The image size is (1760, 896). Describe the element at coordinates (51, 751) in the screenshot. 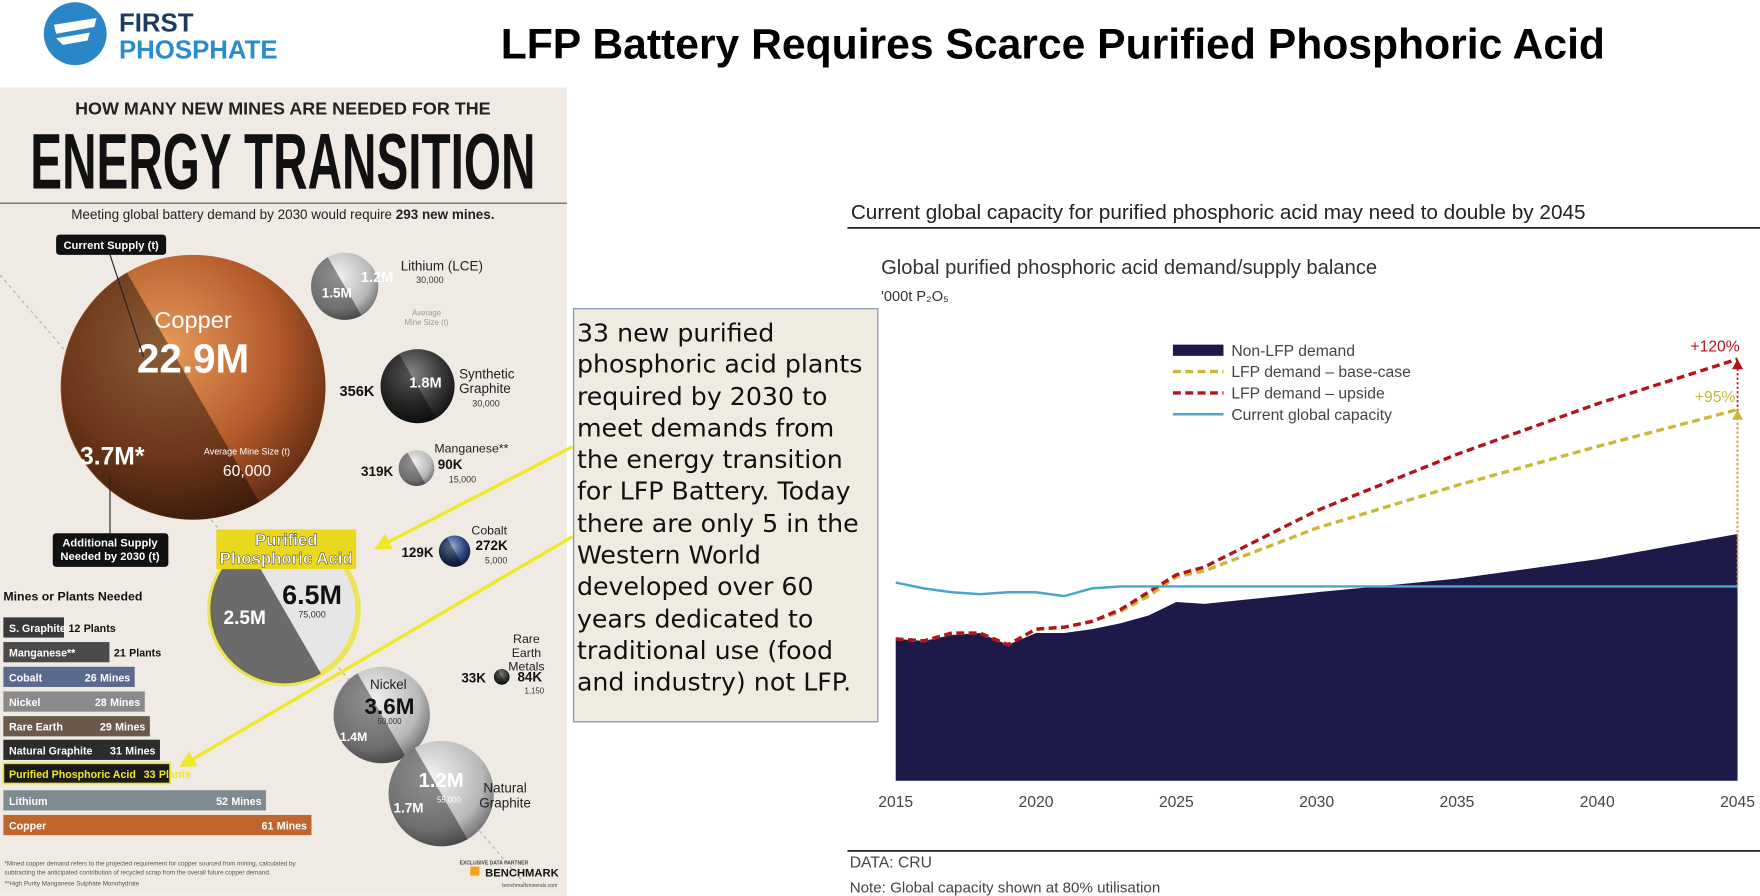

I see `bar-name: Natural Graphite` at that location.